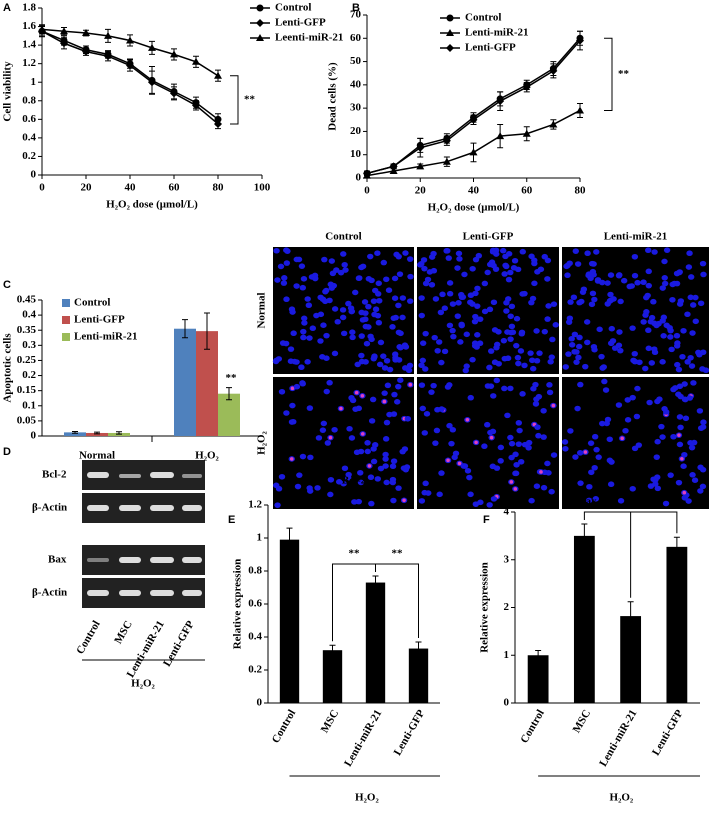  I want to click on x-tick-label: Lenti-miR-21, so click(618, 738).